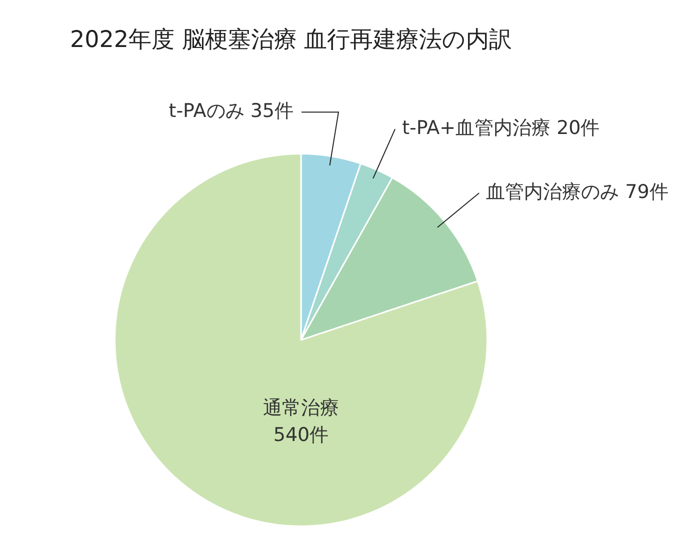  Describe the element at coordinates (501, 128) in the screenshot. I see `slice-label: t-PA+血管内治療 20件` at that location.